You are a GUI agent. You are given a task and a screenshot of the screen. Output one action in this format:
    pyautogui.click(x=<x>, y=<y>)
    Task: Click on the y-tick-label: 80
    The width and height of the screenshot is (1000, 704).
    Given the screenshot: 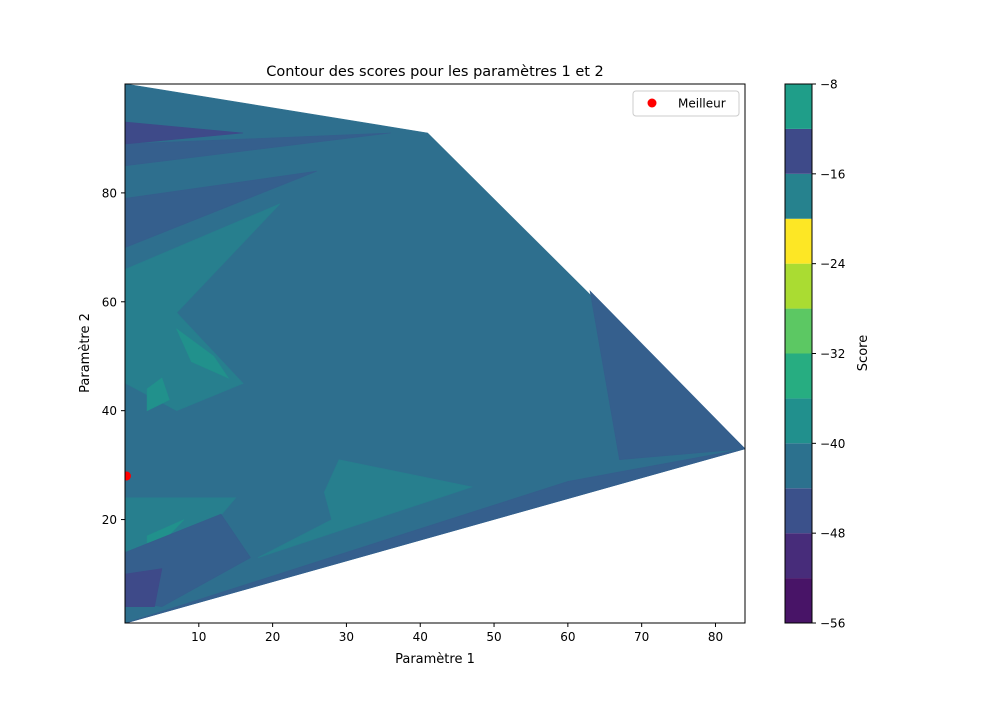 What is the action you would take?
    pyautogui.click(x=109, y=193)
    